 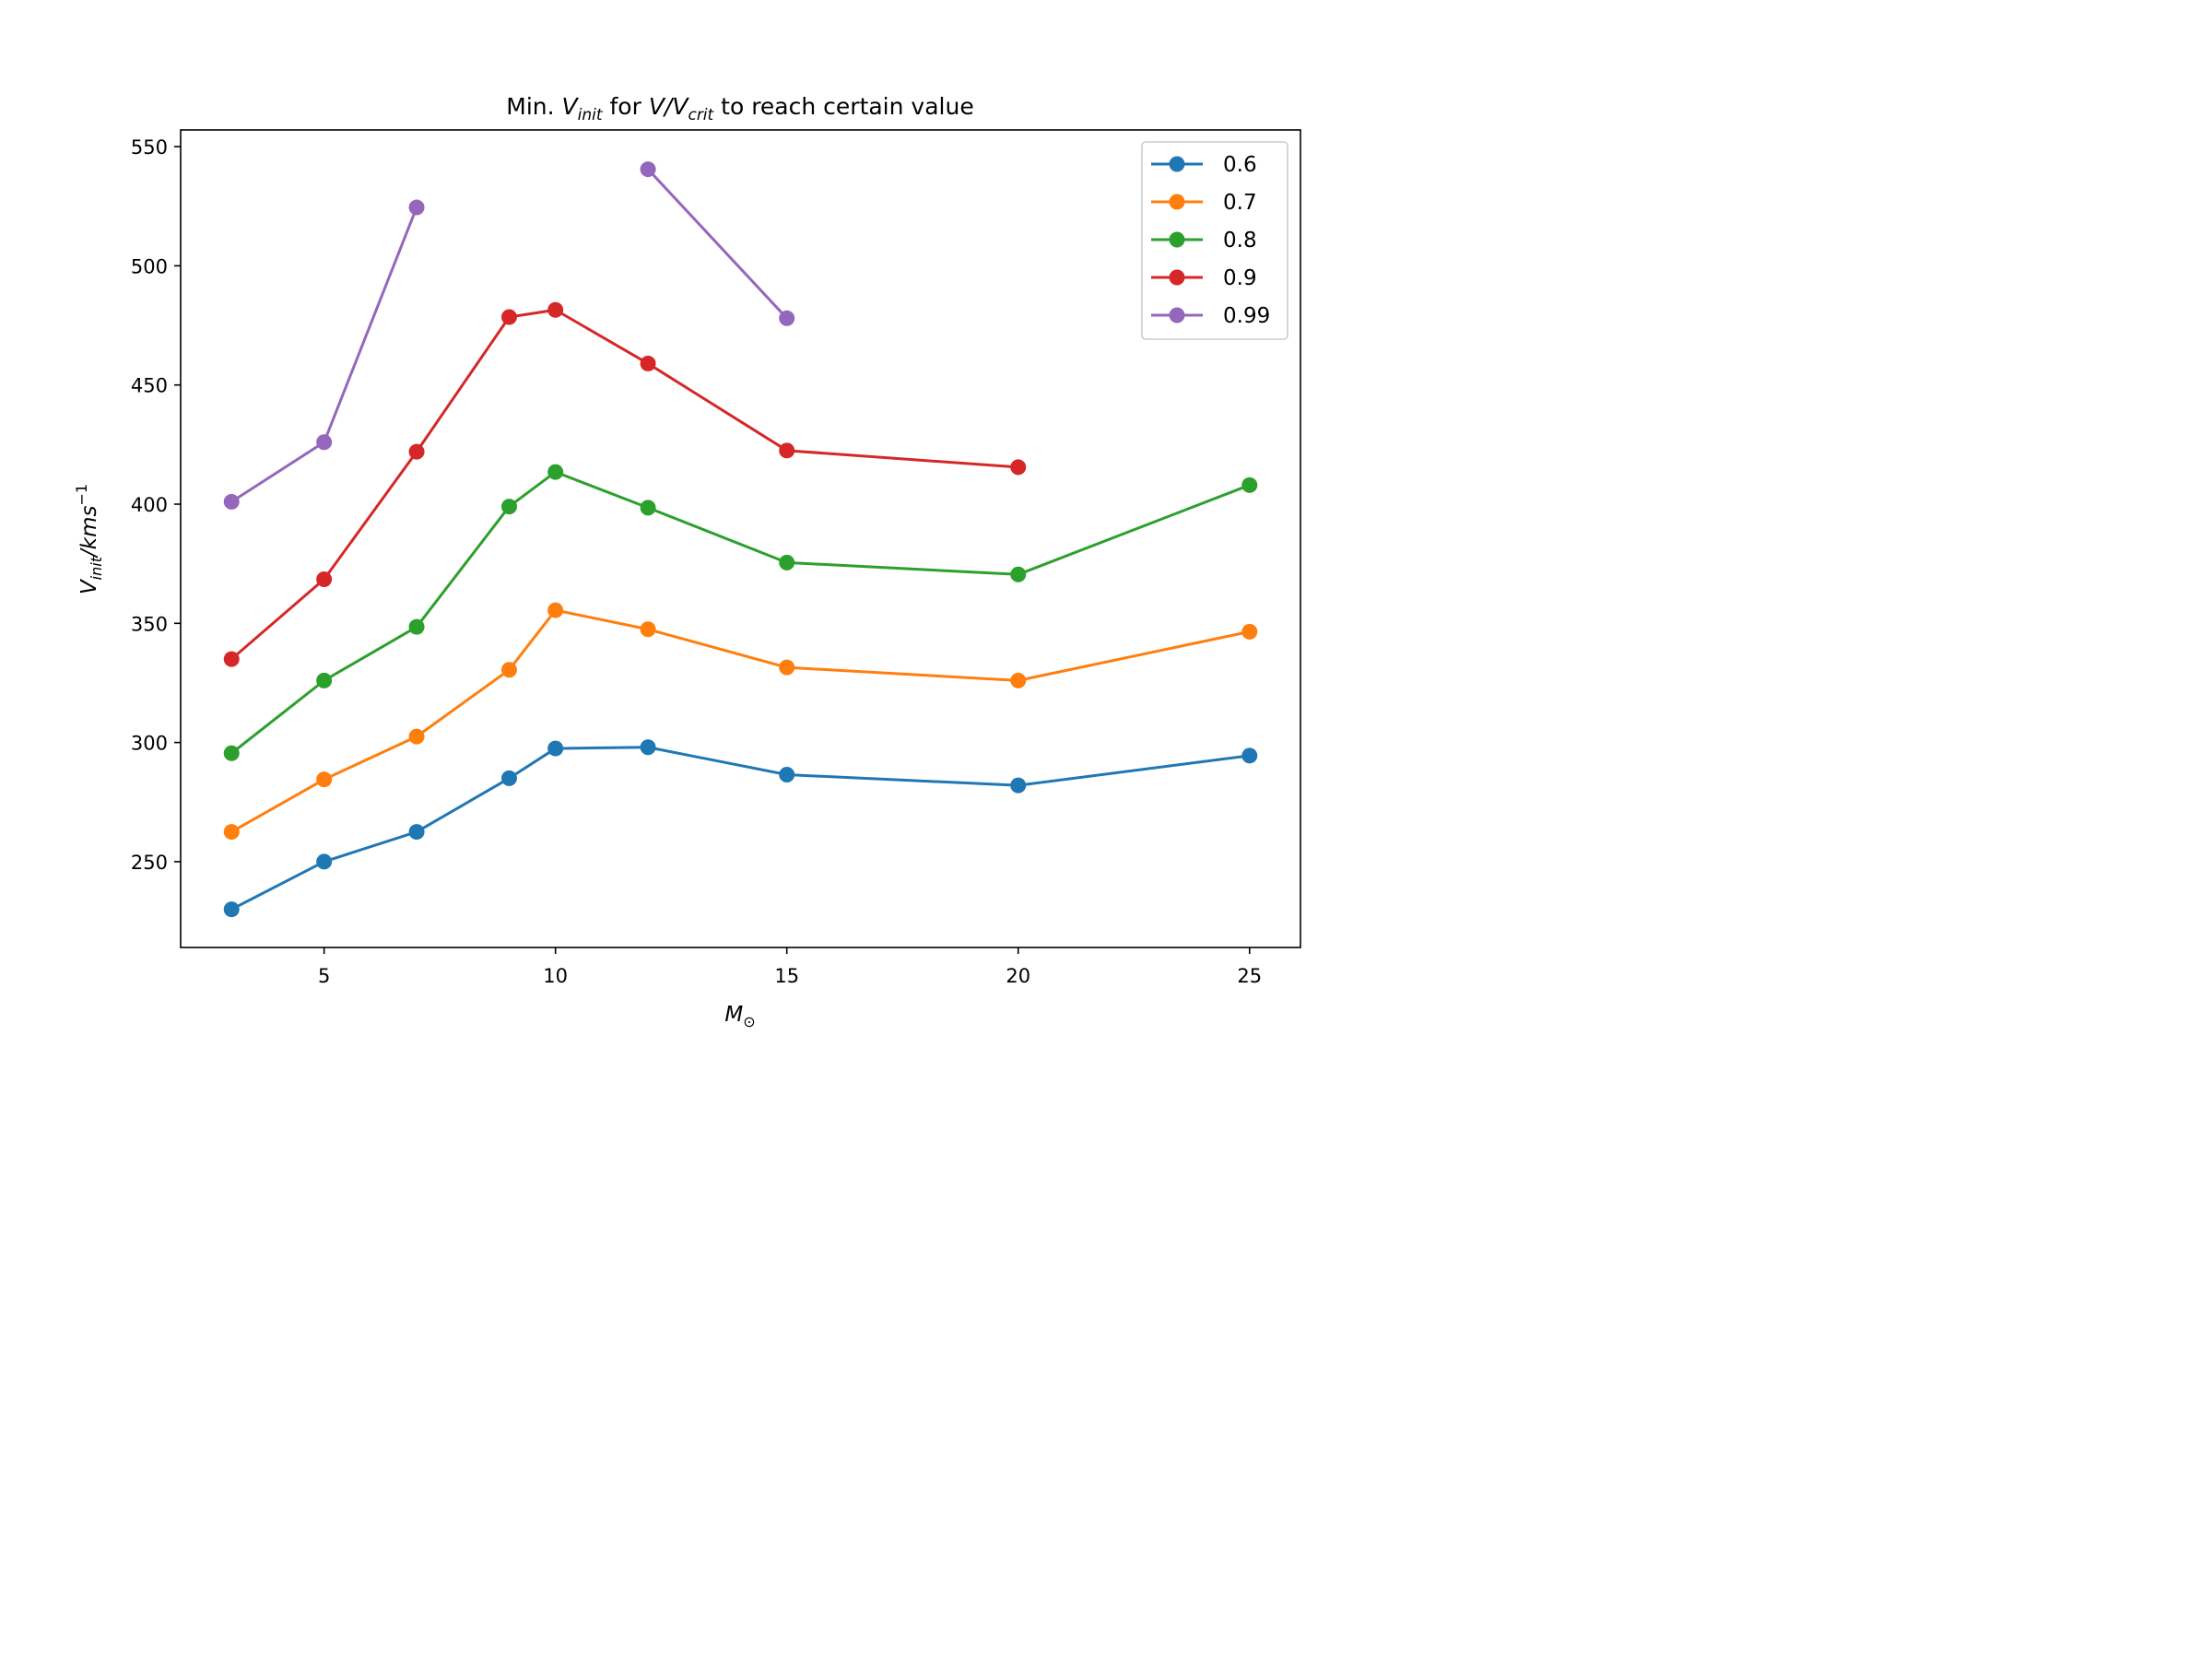 I want to click on legend-label: 0.6, so click(x=1240, y=165).